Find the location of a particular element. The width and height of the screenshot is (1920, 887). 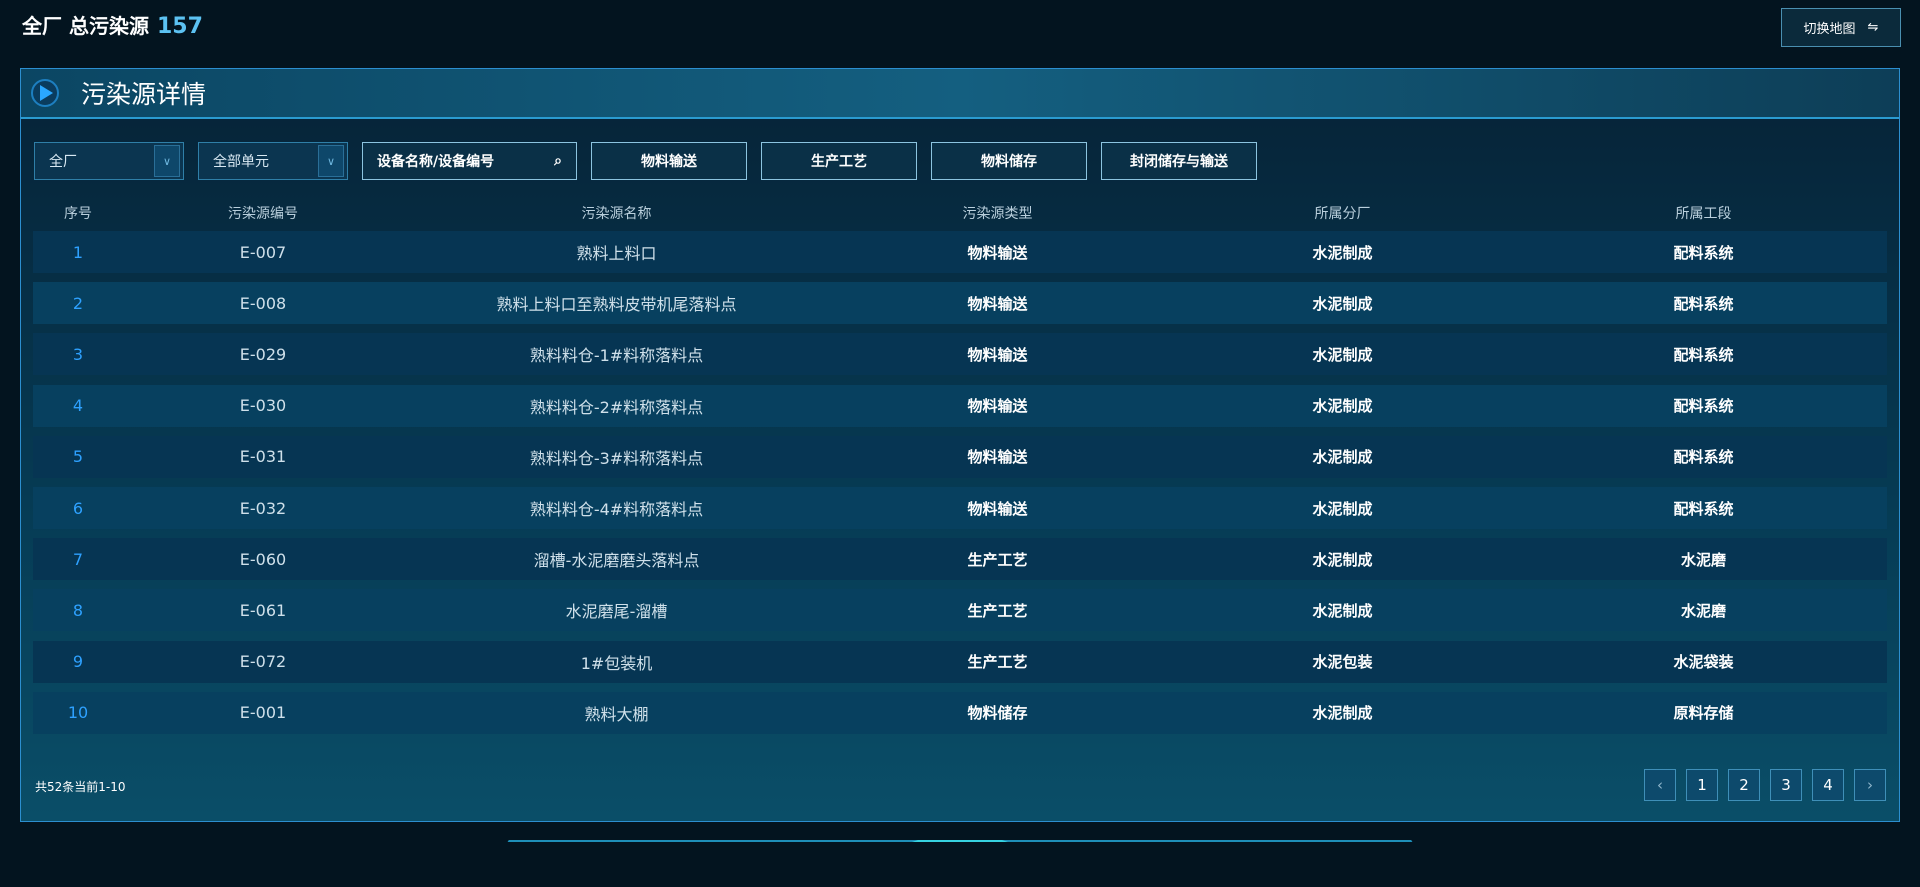

table-row: 2 E-008 熟料上料口至熟料皮带机尾落料点 物料输送 水泥制成 配料系统 is located at coordinates (960, 303).